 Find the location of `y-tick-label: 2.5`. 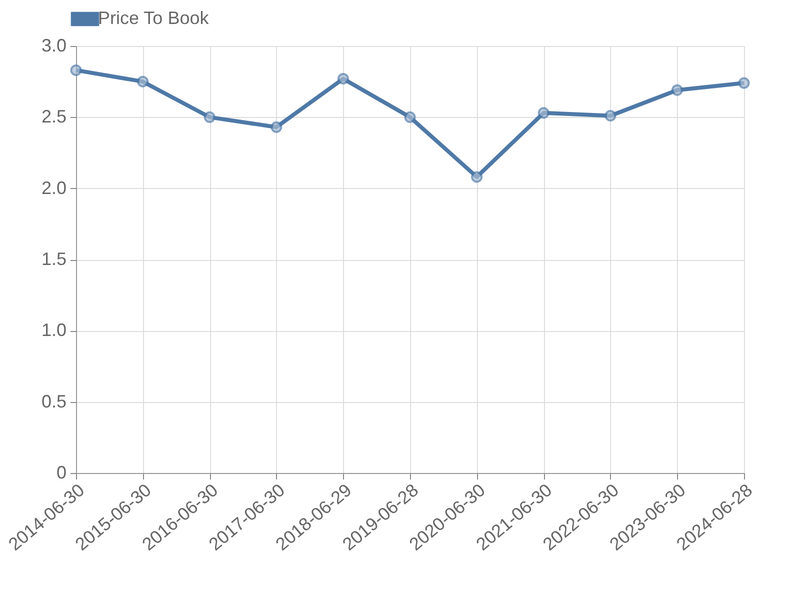

y-tick-label: 2.5 is located at coordinates (53, 116).